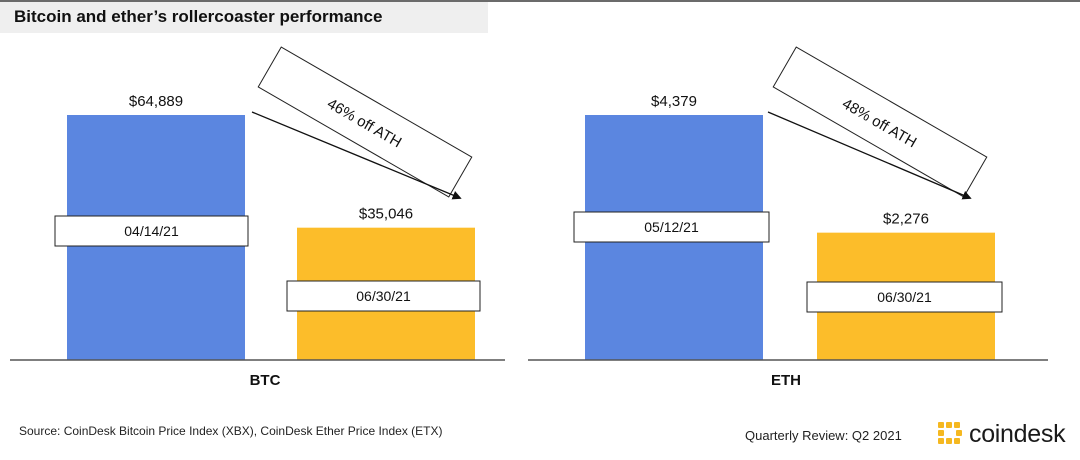 The width and height of the screenshot is (1080, 460). I want to click on btc-date-label-1: 04/14/21, so click(151, 231).